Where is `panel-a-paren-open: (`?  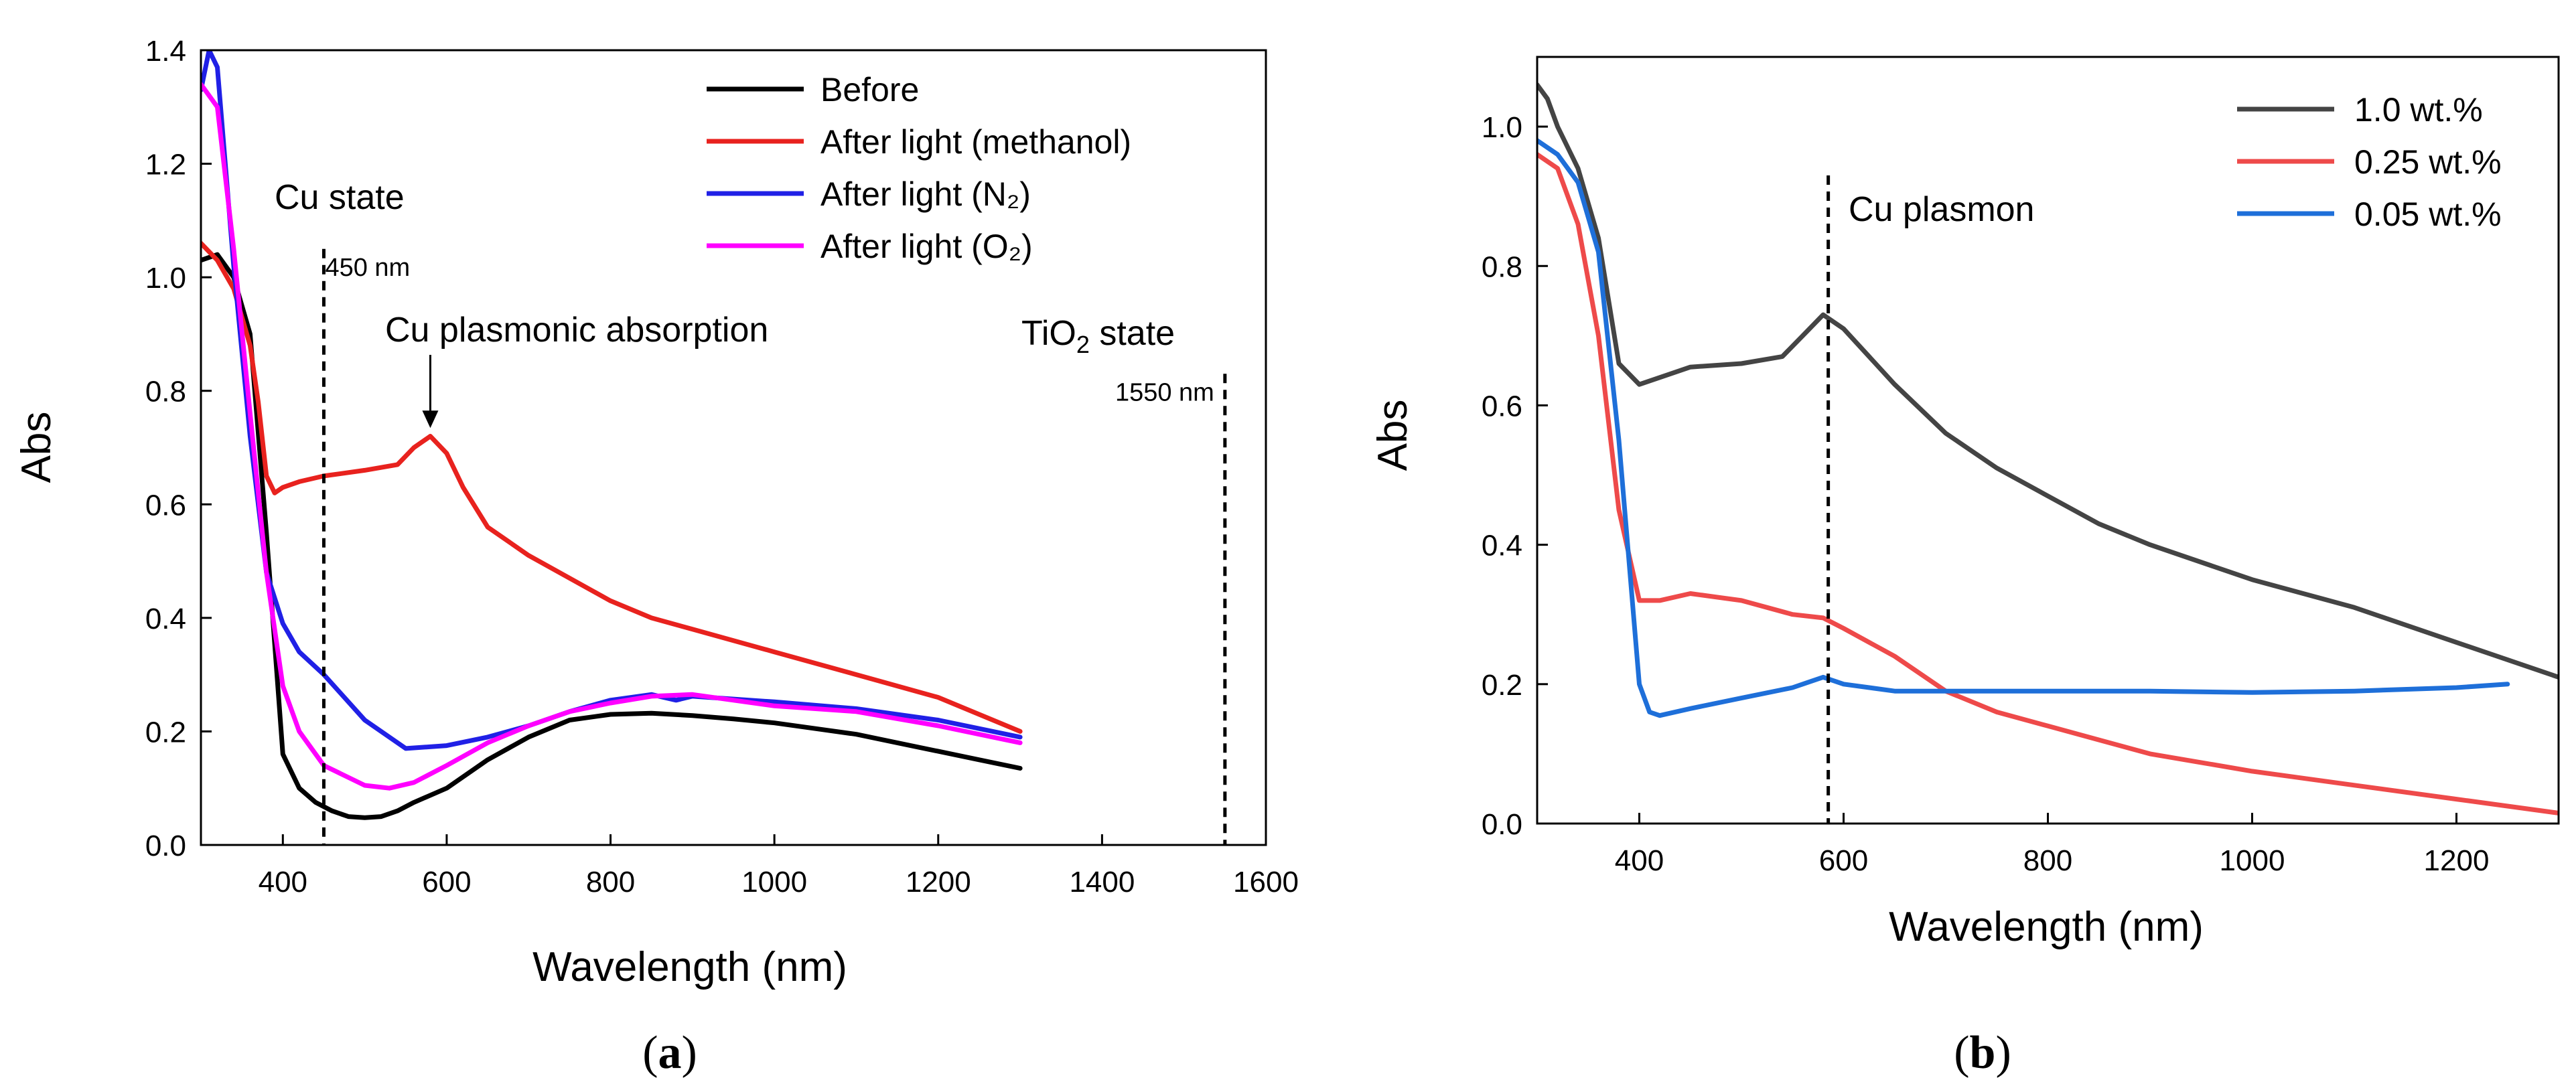 panel-a-paren-open: ( is located at coordinates (650, 1053).